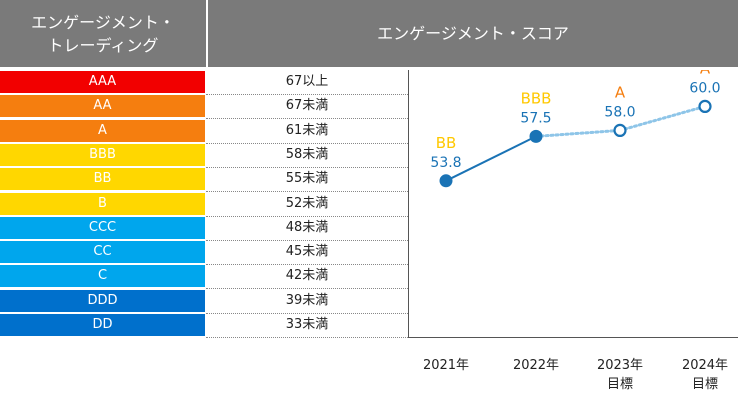 The height and width of the screenshot is (407, 738). Describe the element at coordinates (307, 251) in the screenshot. I see `rating-threshold: 45未満` at that location.